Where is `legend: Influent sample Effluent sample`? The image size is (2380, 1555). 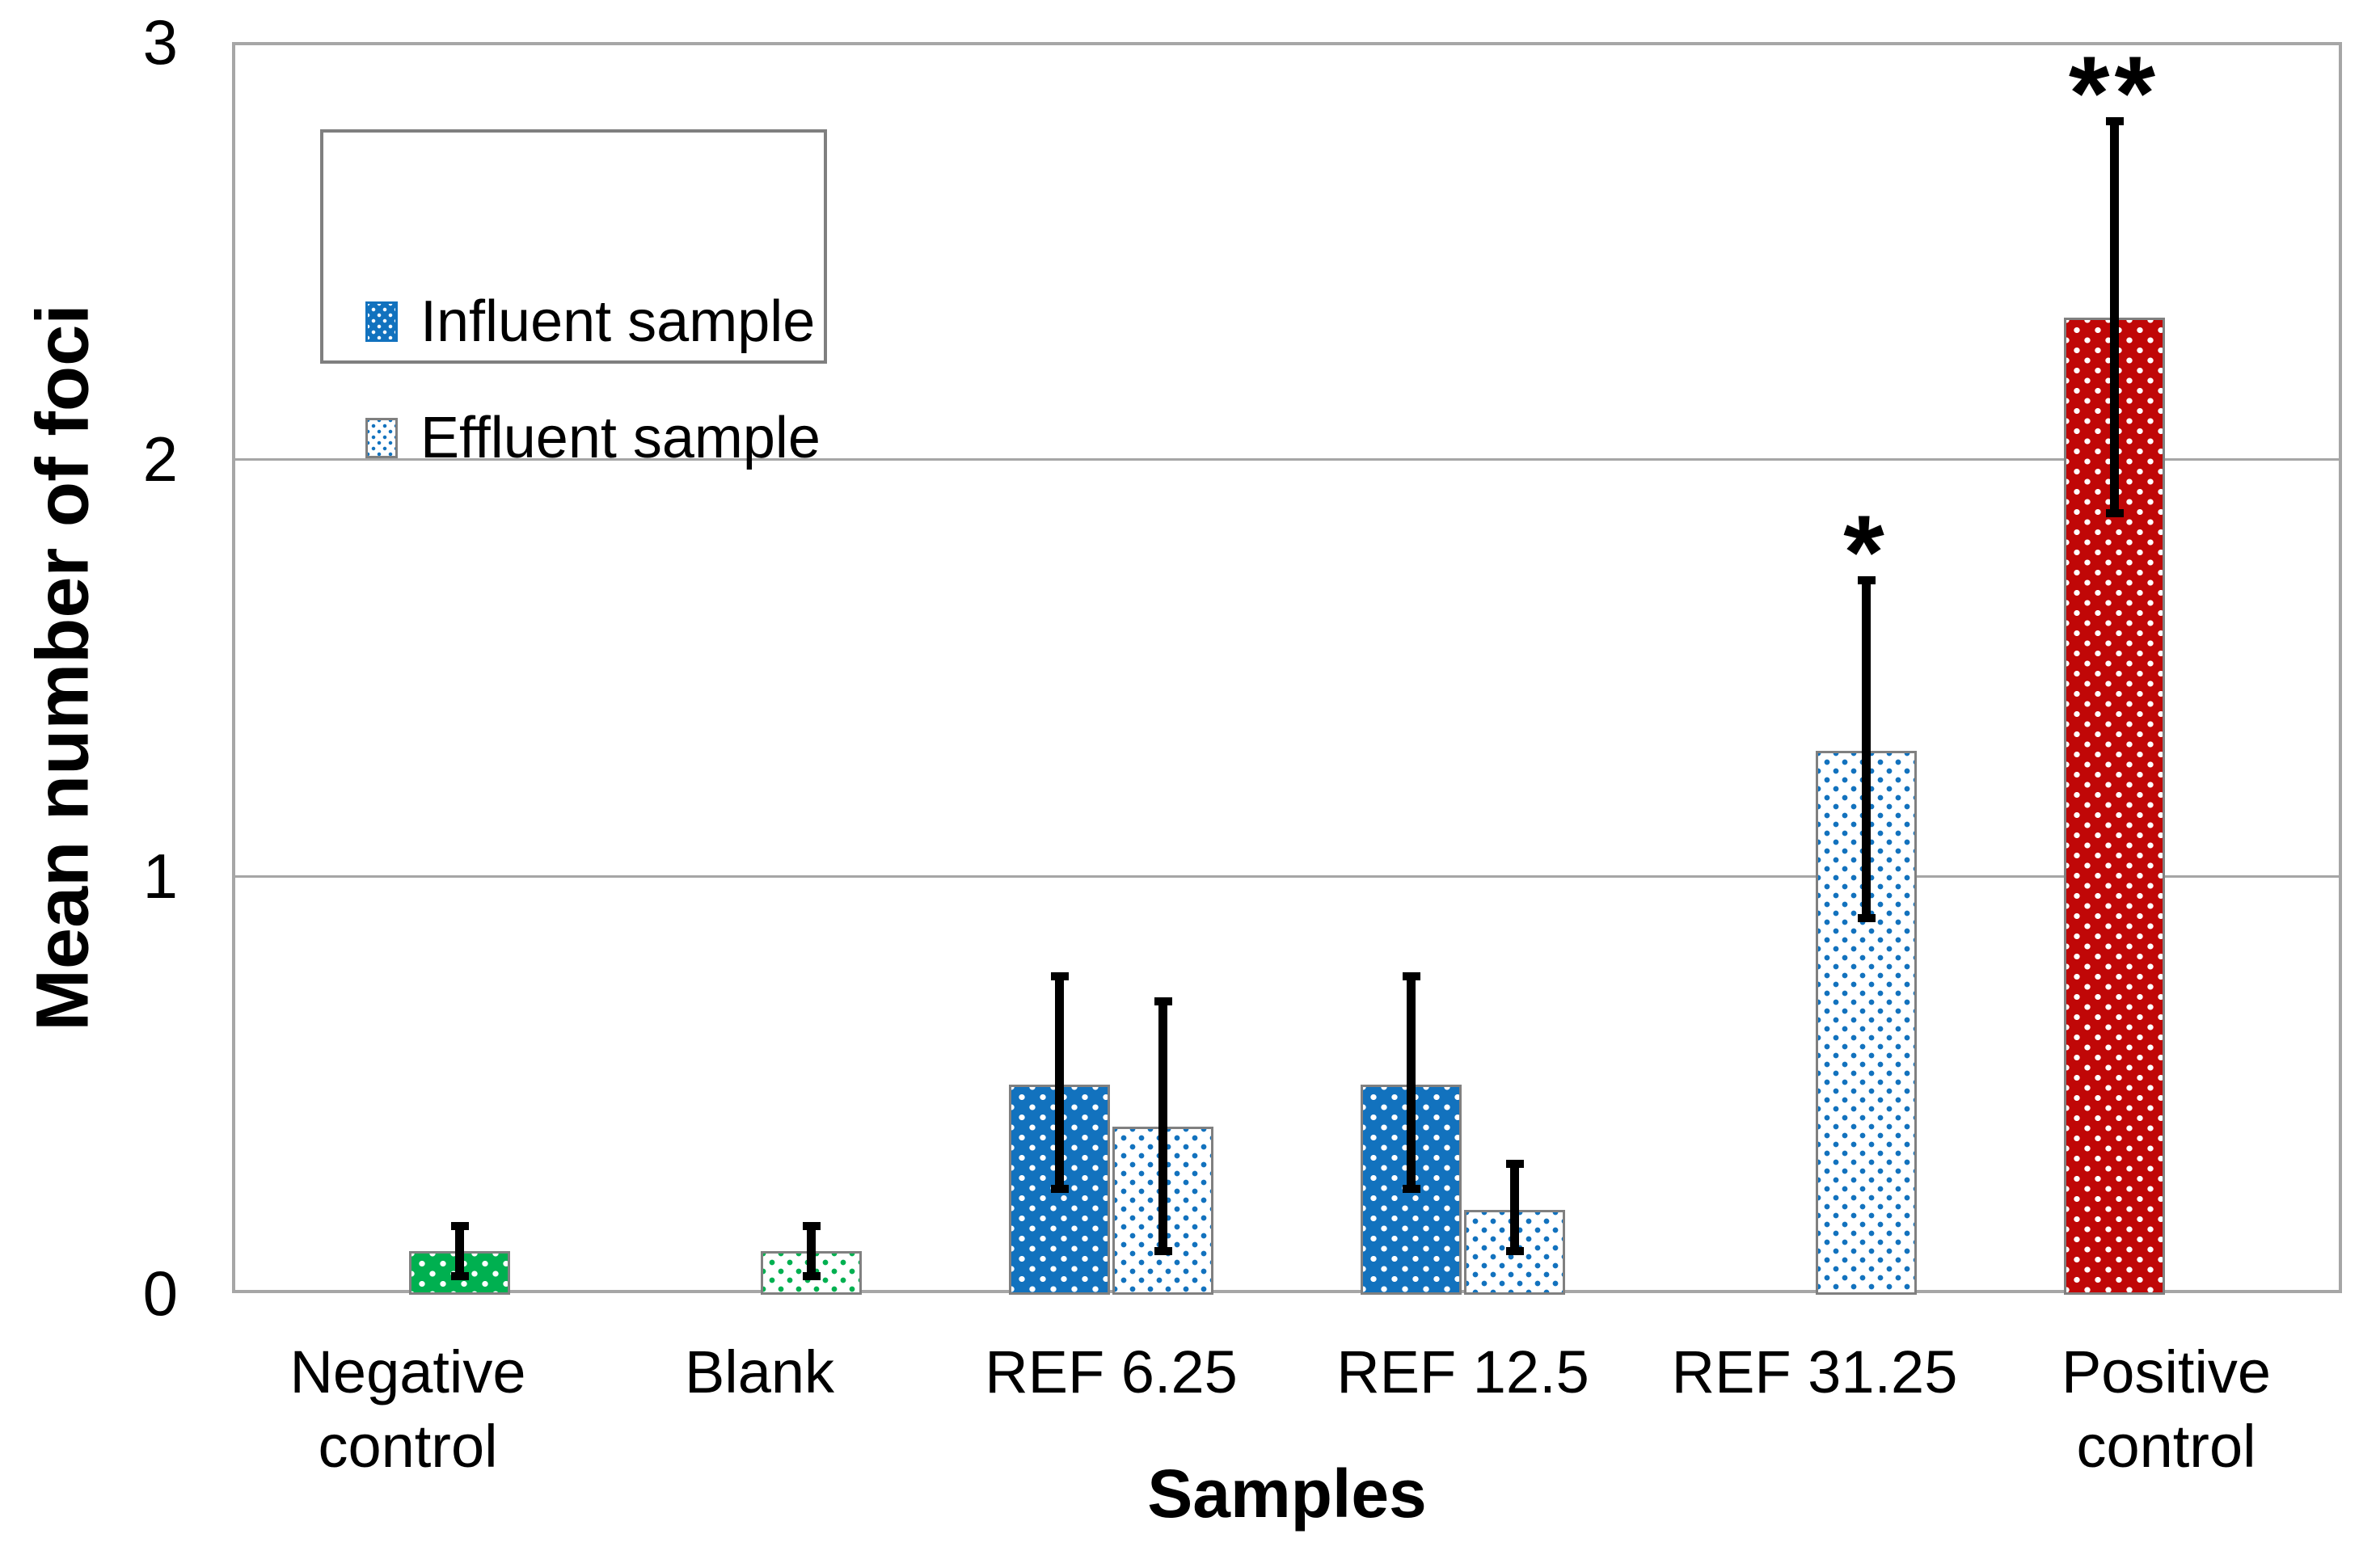 legend: Influent sample Effluent sample is located at coordinates (573, 298).